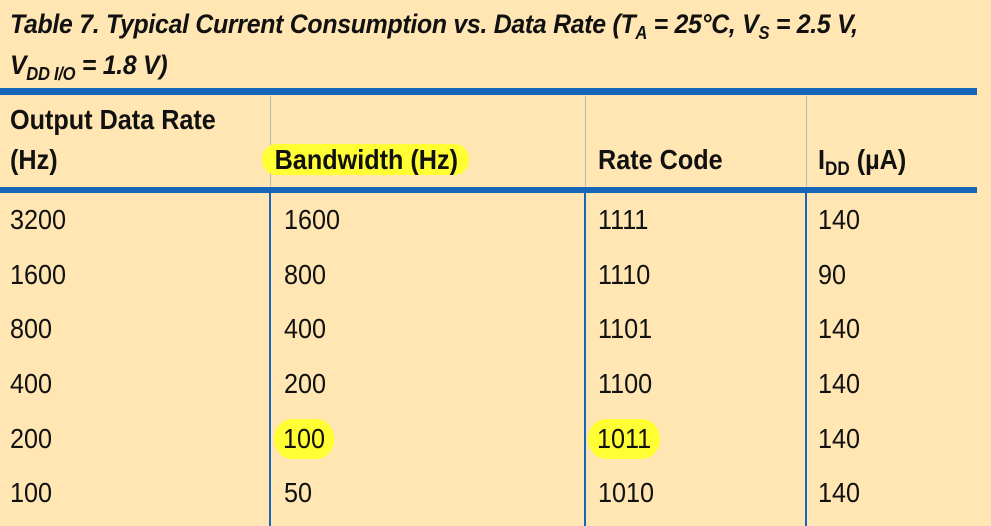  What do you see at coordinates (625, 383) in the screenshot?
I see `cell-rate-code: 1100` at bounding box center [625, 383].